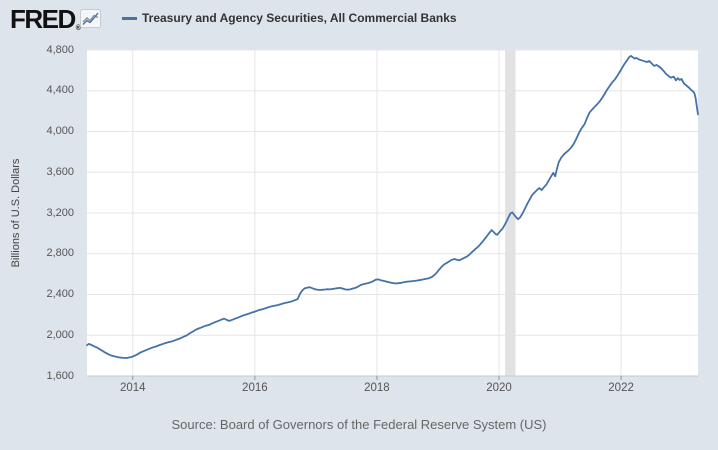 The image size is (718, 450). I want to click on x-tick-label: 2020, so click(499, 388).